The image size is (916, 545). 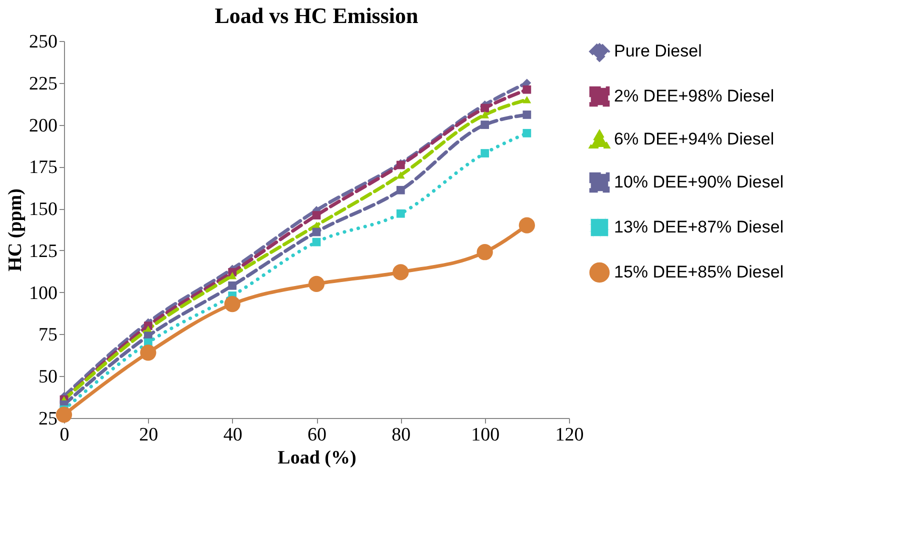 What do you see at coordinates (43, 42) in the screenshot?
I see `y-tick-label: 250` at bounding box center [43, 42].